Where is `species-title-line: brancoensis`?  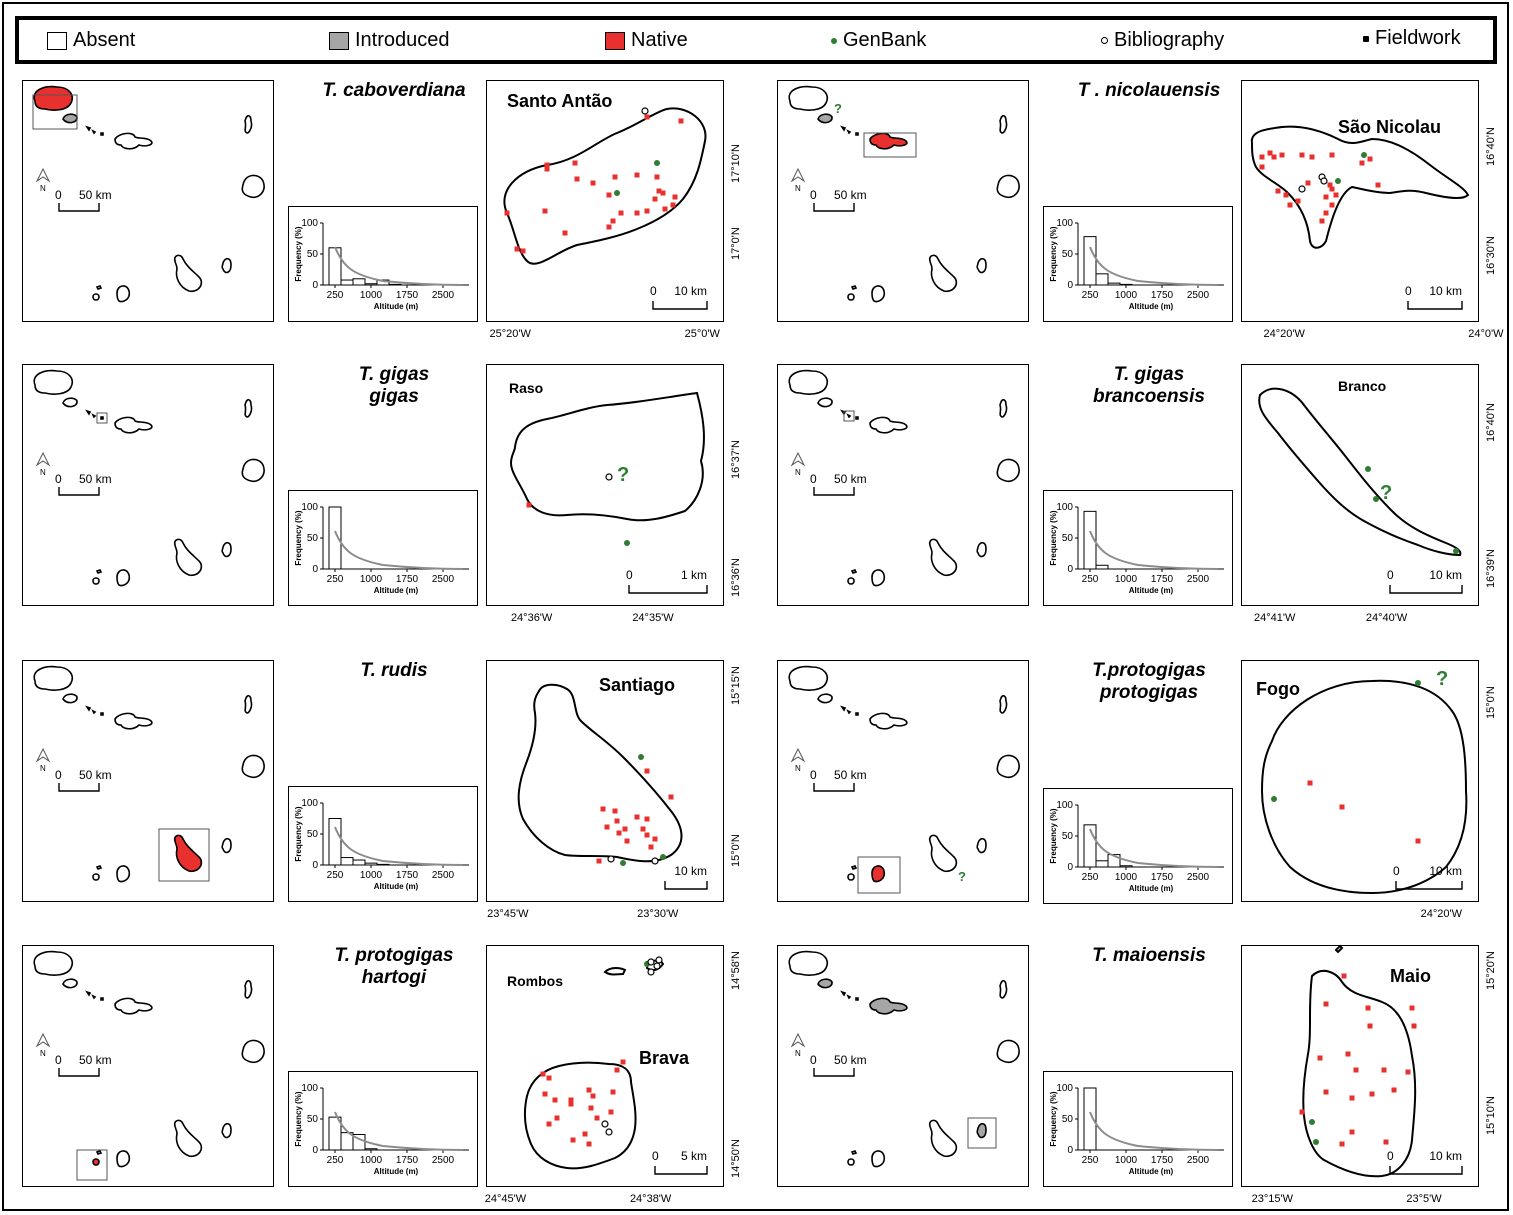
species-title-line: brancoensis is located at coordinates (1149, 396).